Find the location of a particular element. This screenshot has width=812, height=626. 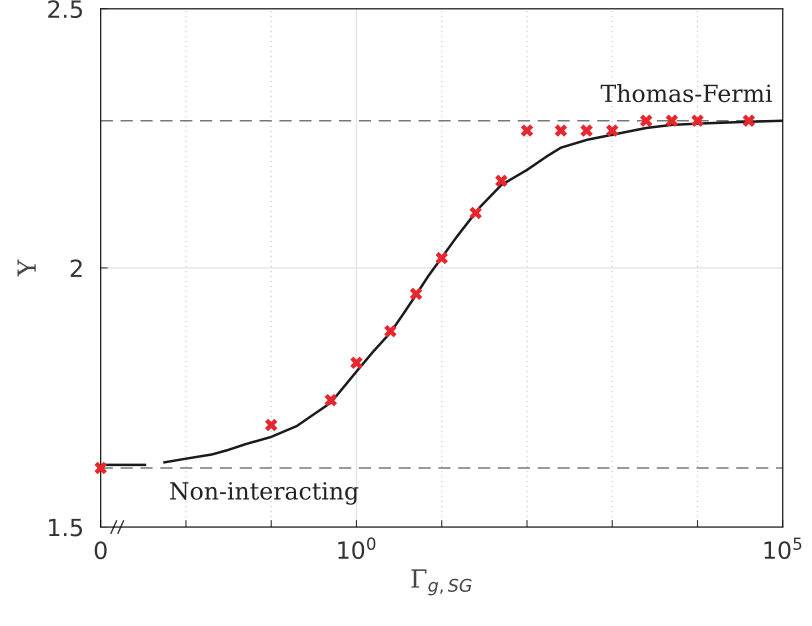

x-axis-title: Γ$_{g,SG}$ is located at coordinates (441, 582).